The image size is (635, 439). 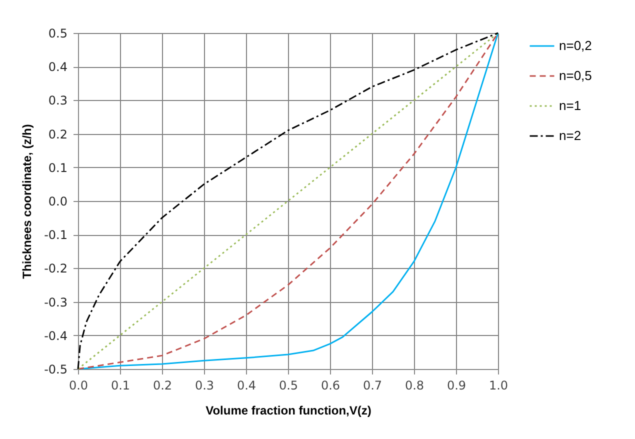 I want to click on y-tick-label: -0.1, so click(x=56, y=235).